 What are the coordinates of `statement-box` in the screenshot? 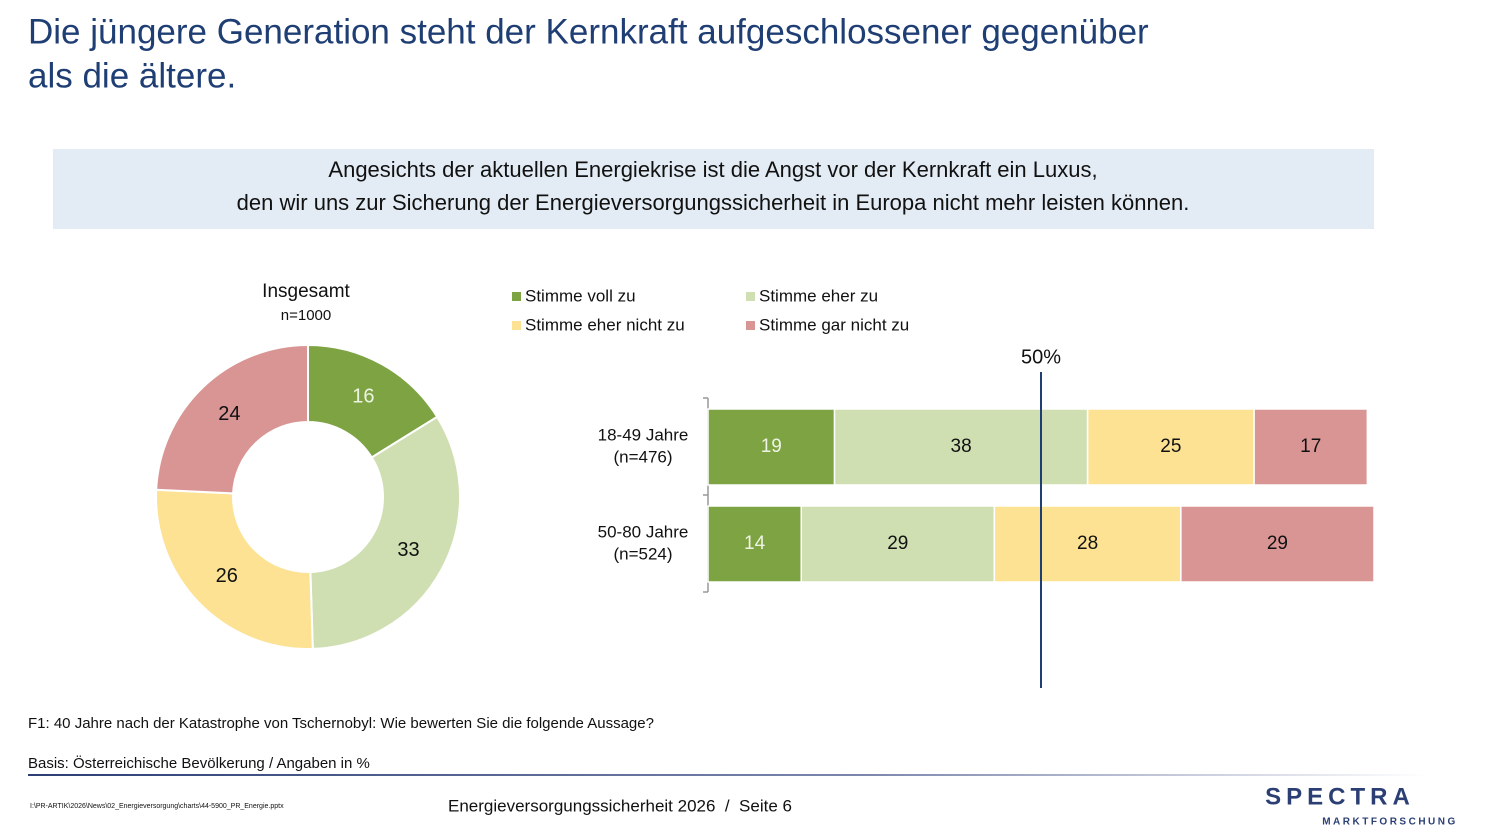 It's located at (713, 189).